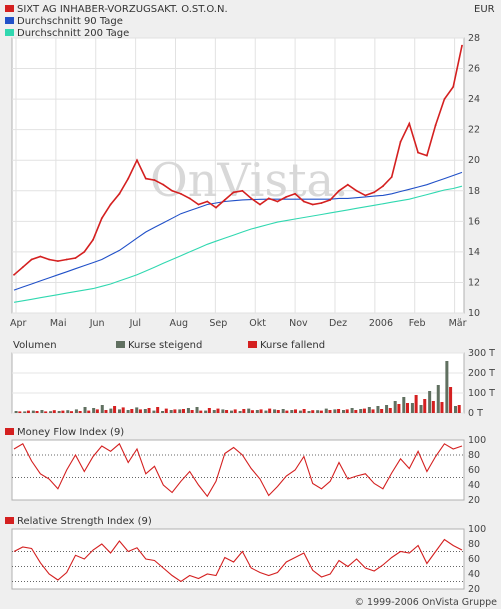  I want to click on volume-y-tick-labels: 0 T 100 T 200 T 300 T, so click(481, 383).